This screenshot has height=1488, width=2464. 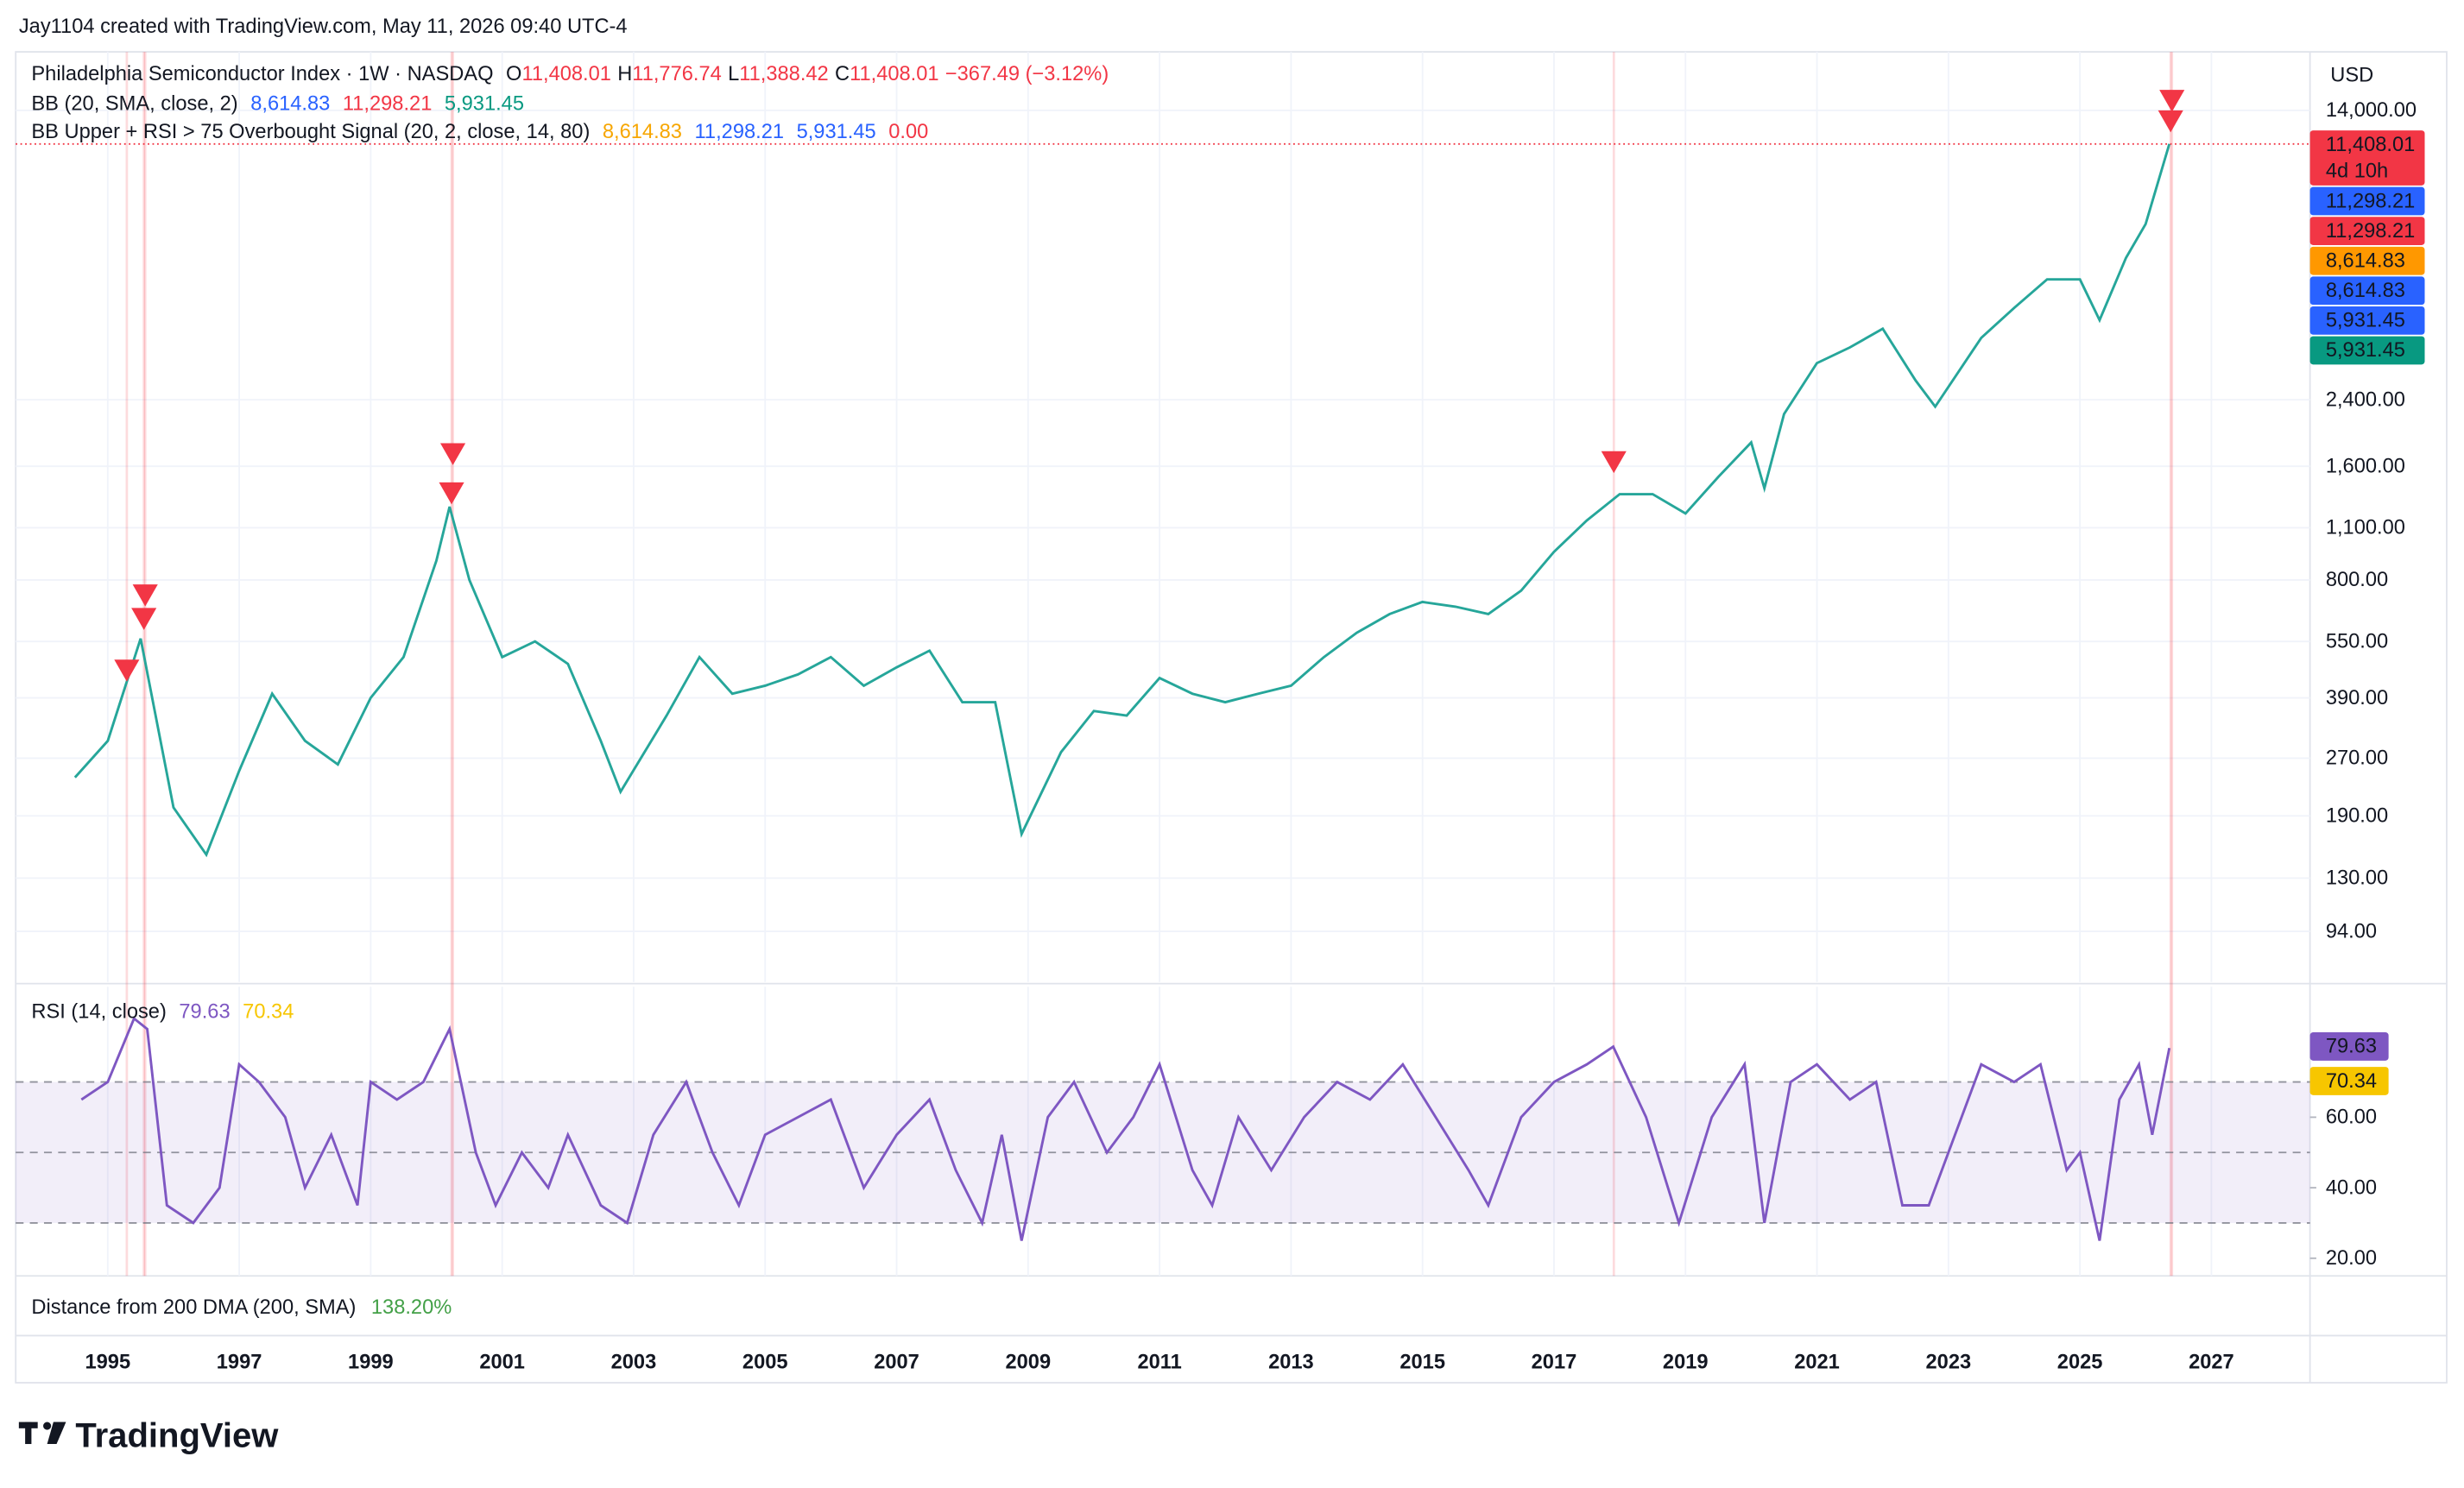 I want to click on x-tick-label: 2005, so click(x=765, y=1363).